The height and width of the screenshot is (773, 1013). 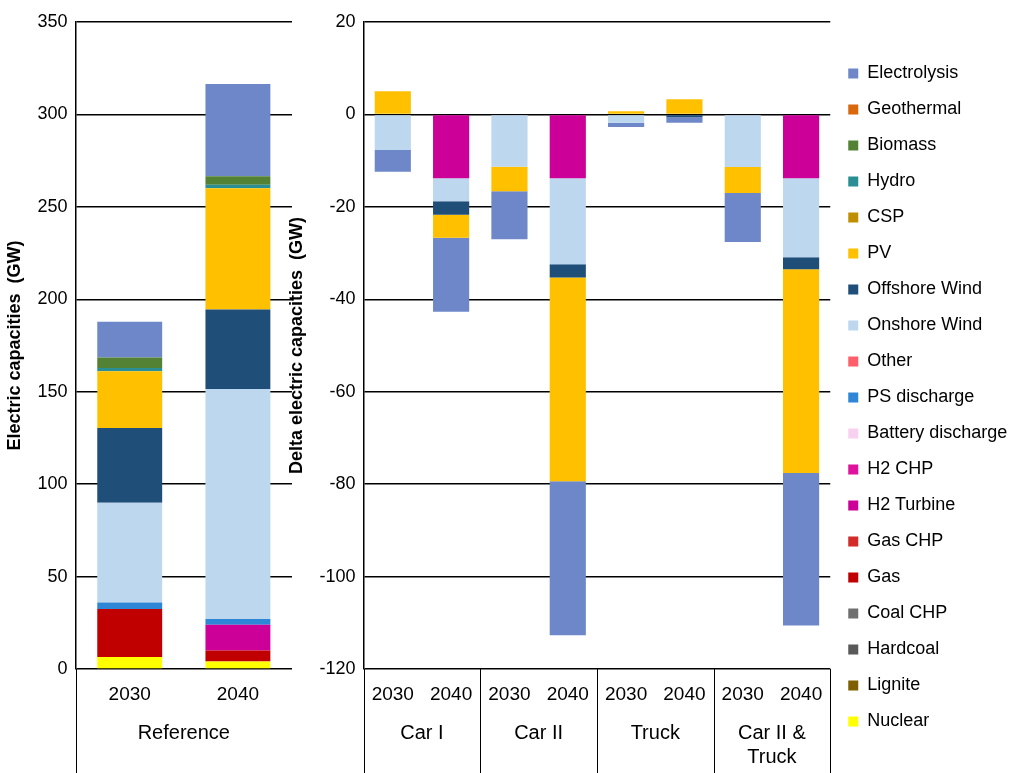 I want to click on legend-label: Hydro, so click(x=891, y=180).